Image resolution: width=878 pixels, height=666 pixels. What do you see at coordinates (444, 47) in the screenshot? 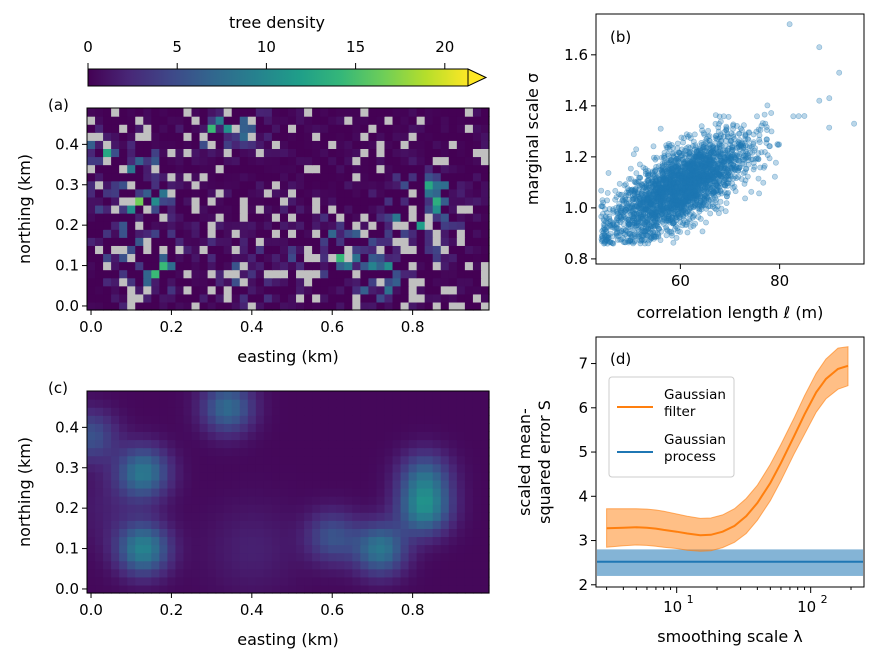
I see `colorbar-tick-label: 20` at bounding box center [444, 47].